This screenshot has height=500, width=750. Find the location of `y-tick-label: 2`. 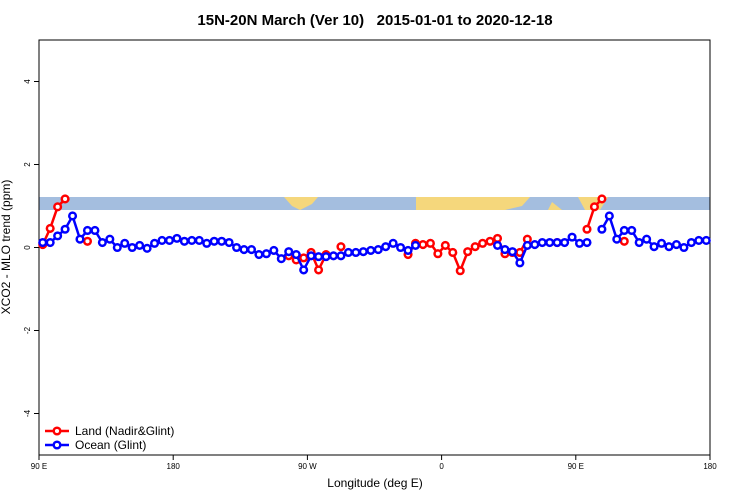

y-tick-label: 2 is located at coordinates (27, 164).